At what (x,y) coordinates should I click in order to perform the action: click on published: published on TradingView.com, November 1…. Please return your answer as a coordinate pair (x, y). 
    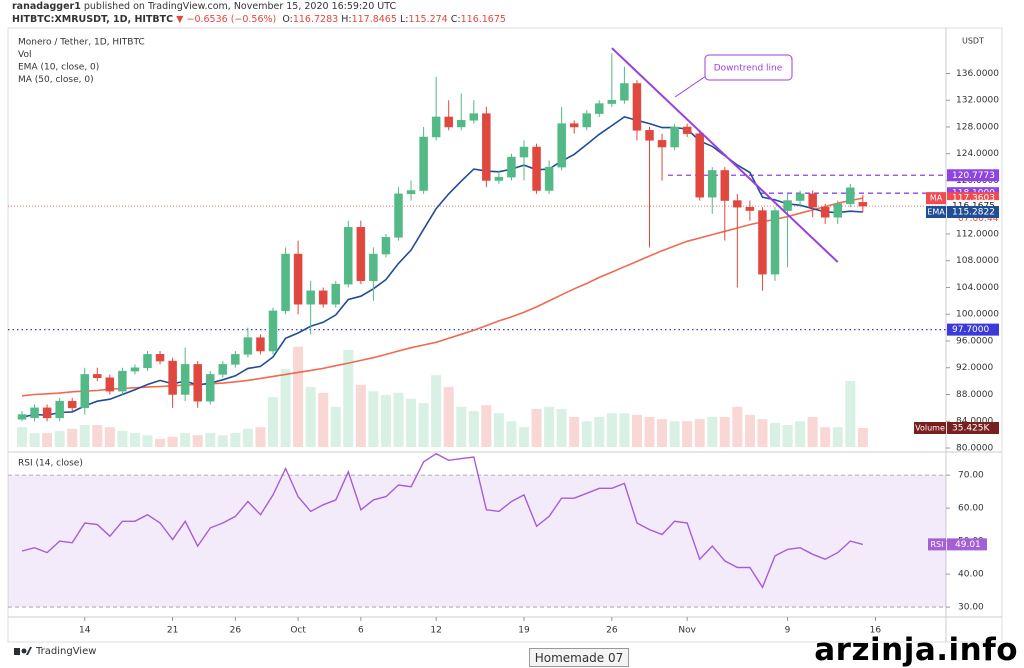
    Looking at the image, I should click on (240, 6).